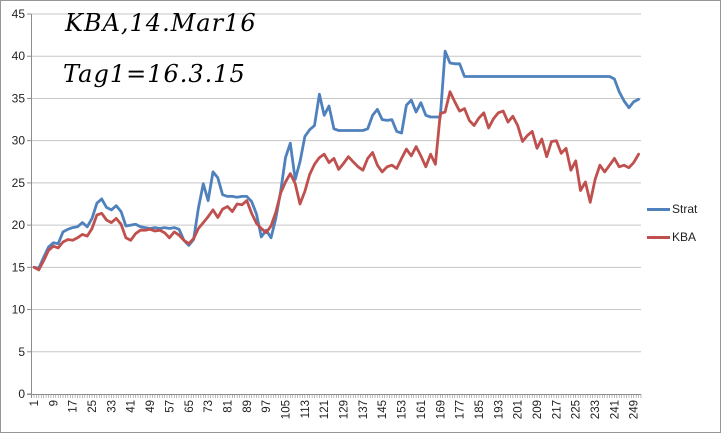 The image size is (721, 433). What do you see at coordinates (54, 403) in the screenshot?
I see `x-tick-label: 9` at bounding box center [54, 403].